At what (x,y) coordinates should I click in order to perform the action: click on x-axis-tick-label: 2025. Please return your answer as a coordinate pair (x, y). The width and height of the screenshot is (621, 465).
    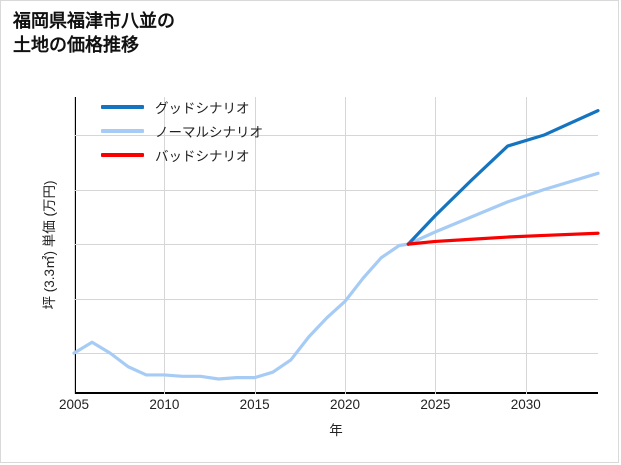
    Looking at the image, I should click on (435, 404).